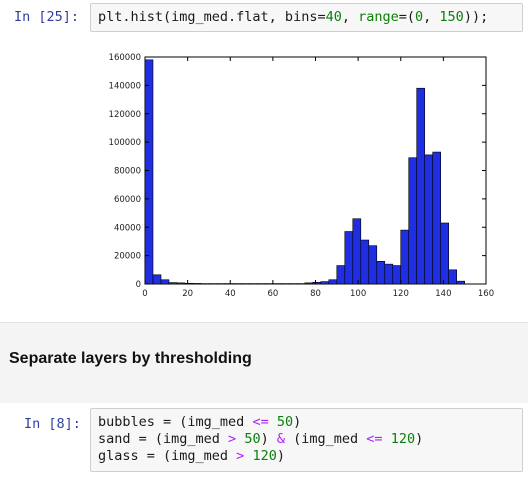 Image resolution: width=528 pixels, height=479 pixels. Describe the element at coordinates (175, 422) in the screenshot. I see `code-token: bubbles = (img_med` at that location.